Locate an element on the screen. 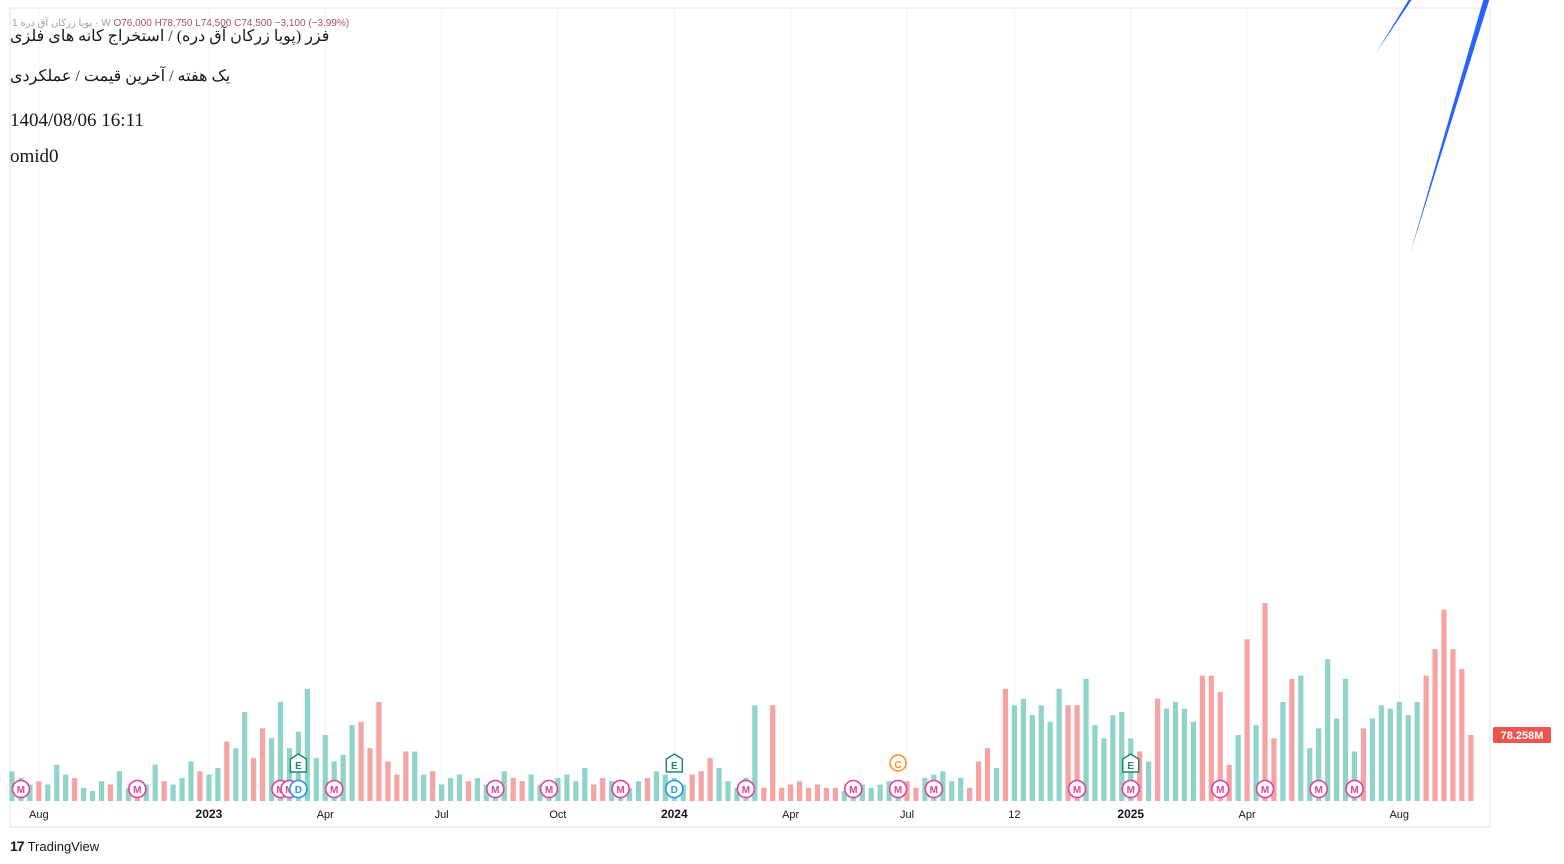  x-tick-label: 12 is located at coordinates (1014, 815).